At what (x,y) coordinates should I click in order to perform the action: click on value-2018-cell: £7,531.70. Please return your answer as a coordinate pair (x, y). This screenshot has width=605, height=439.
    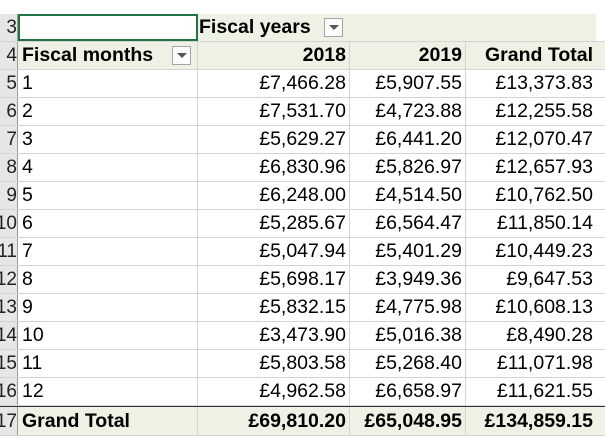
    Looking at the image, I should click on (274, 111).